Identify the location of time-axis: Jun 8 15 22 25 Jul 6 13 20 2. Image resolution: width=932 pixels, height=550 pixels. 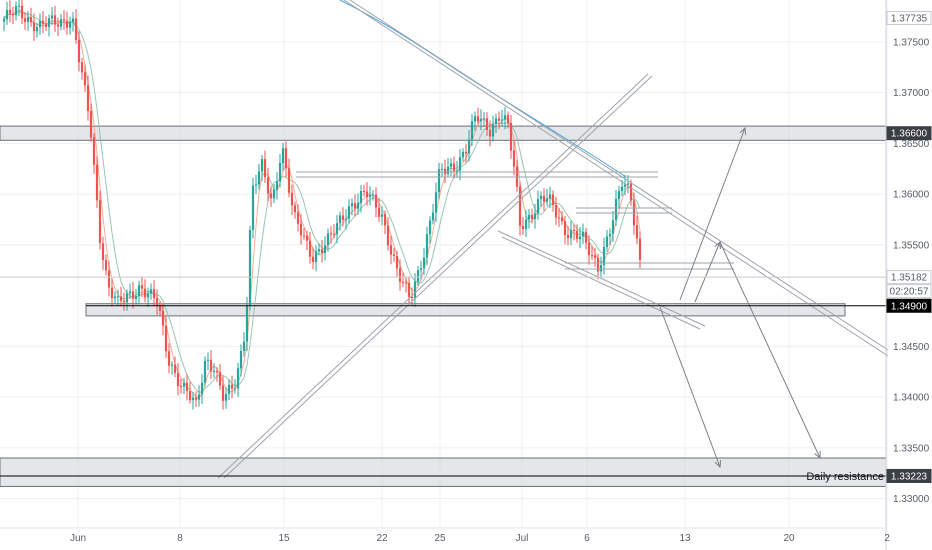
(445, 535).